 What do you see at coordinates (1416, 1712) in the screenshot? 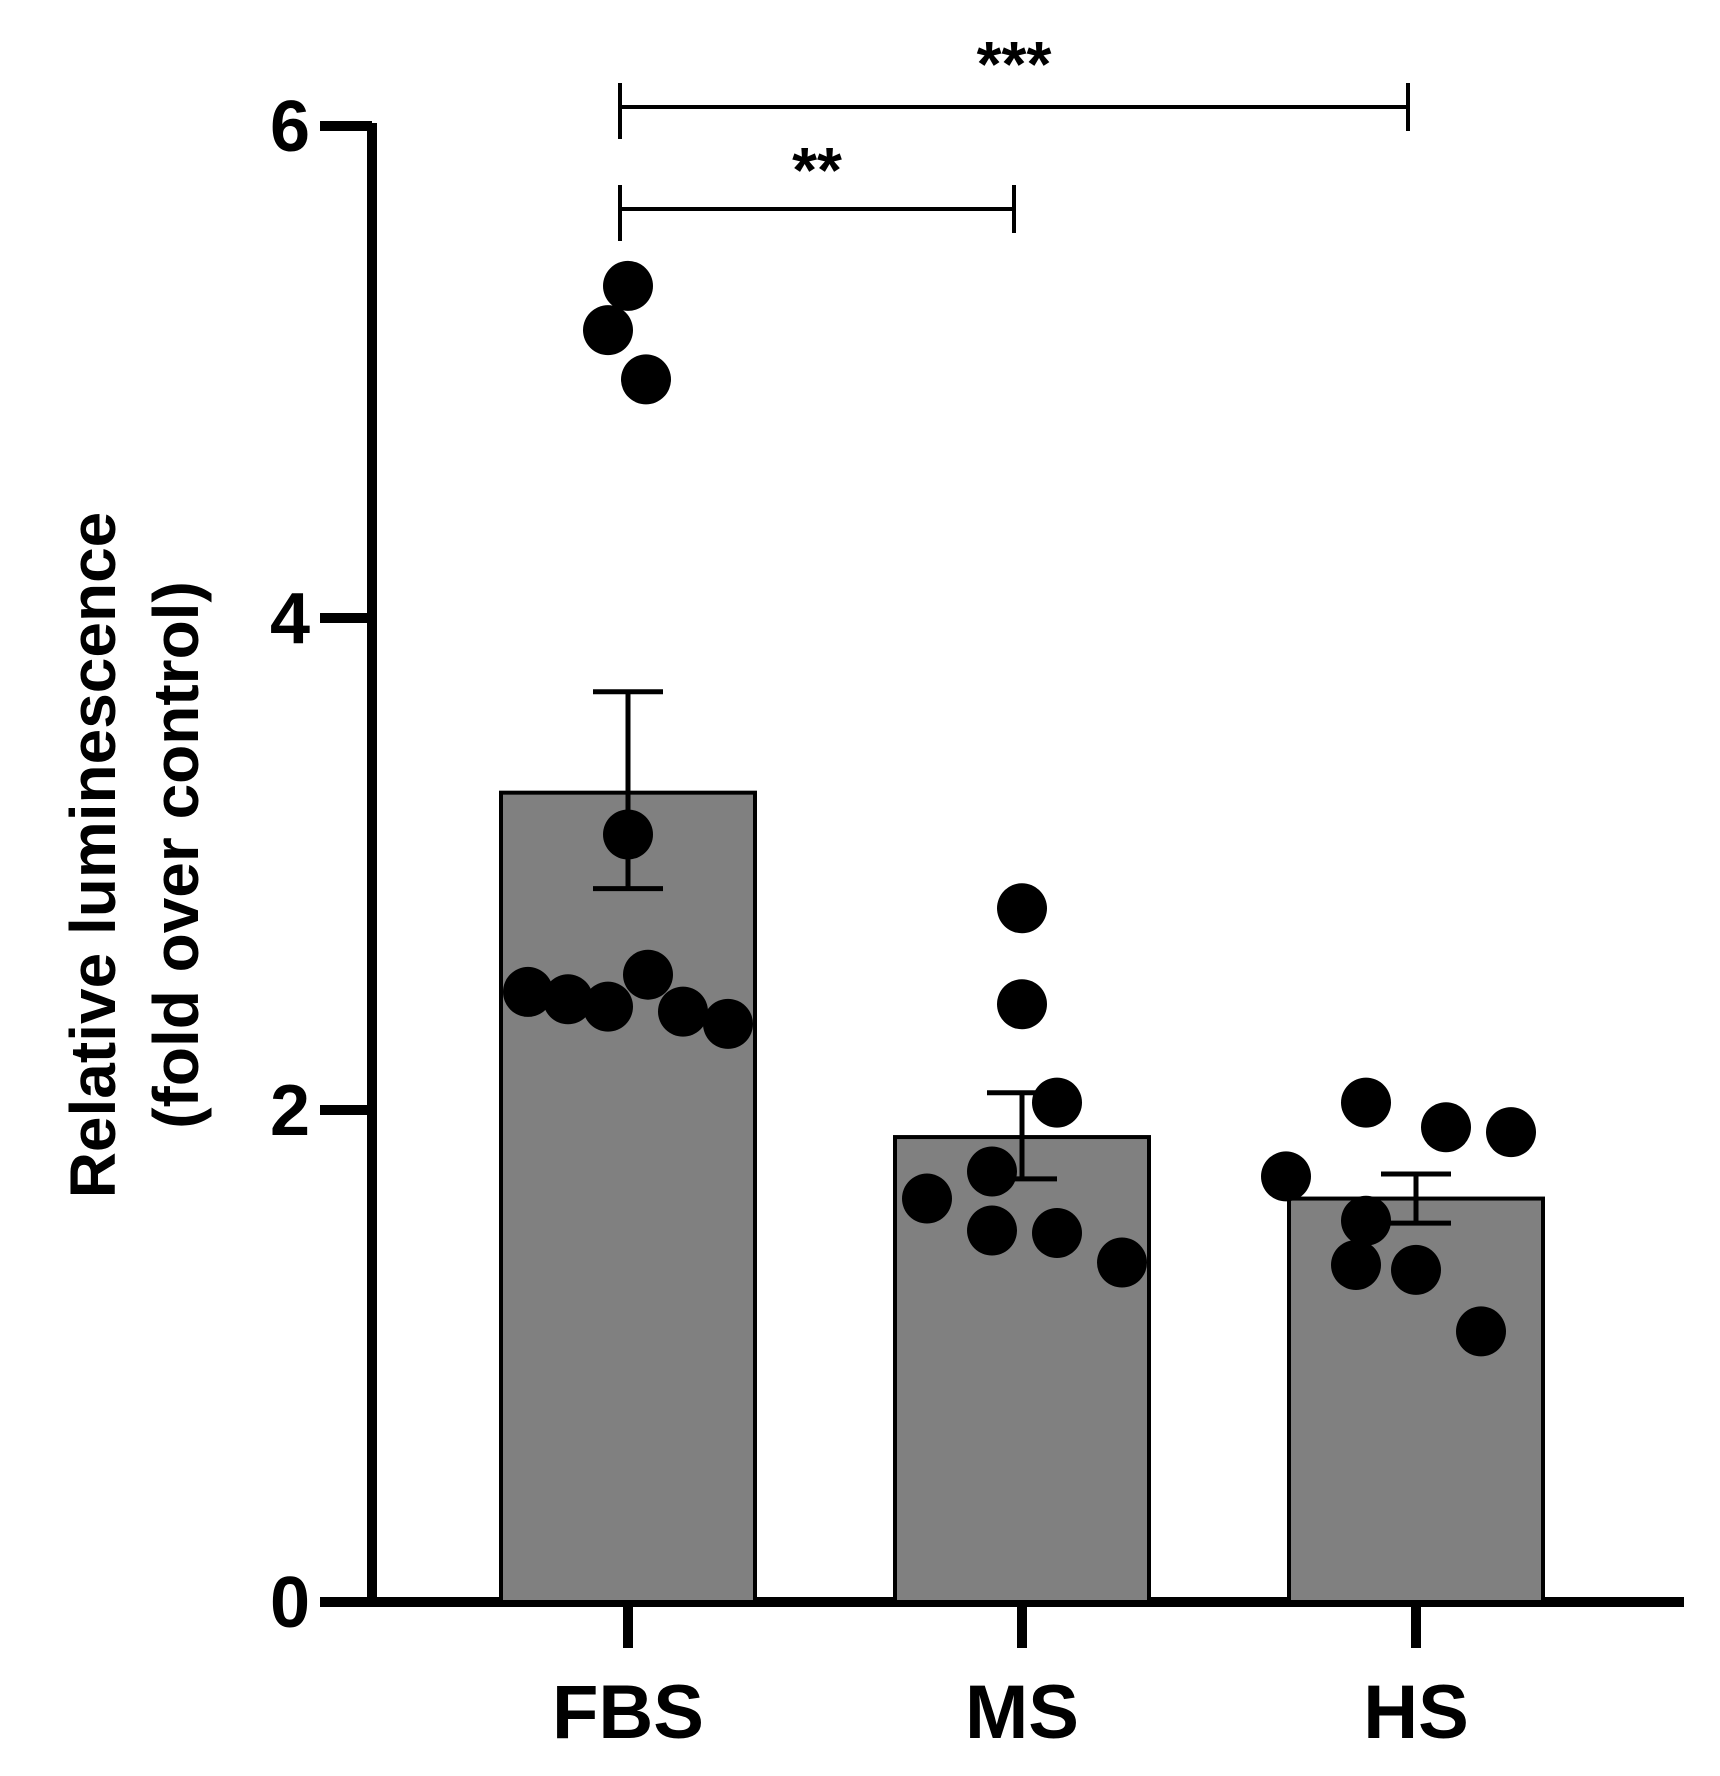
I see `x-tick-label-hs: HS` at bounding box center [1416, 1712].